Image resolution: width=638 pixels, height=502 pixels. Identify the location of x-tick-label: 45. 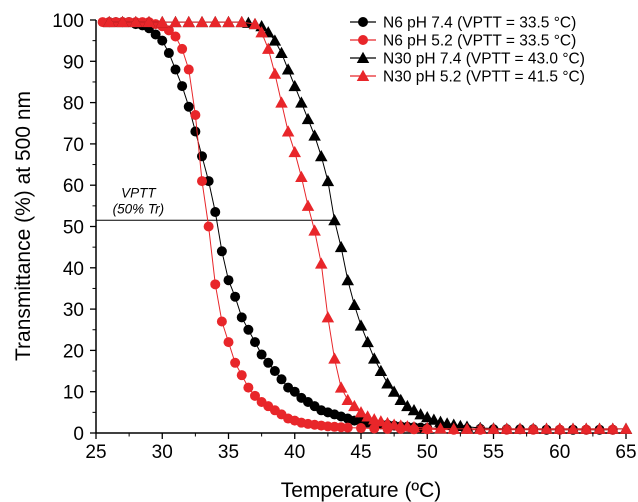
(360, 452).